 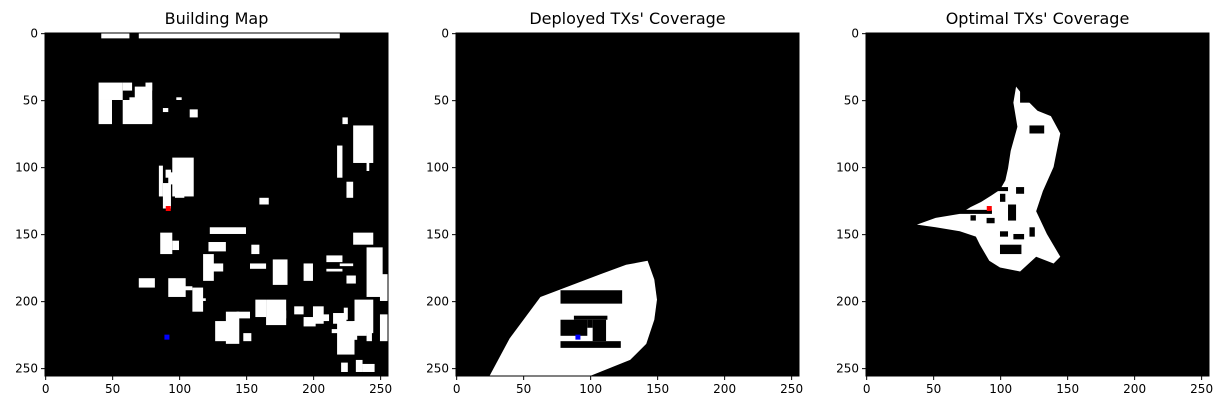 What do you see at coordinates (627, 18) in the screenshot?
I see `panel-title: Deployed TXs' Coverage` at bounding box center [627, 18].